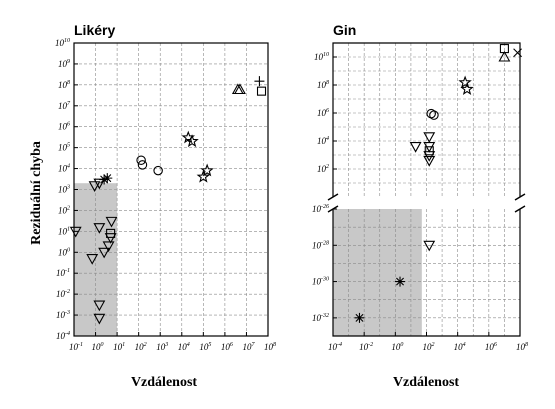 The width and height of the screenshot is (555, 409). I want to click on y-tick-label: 10⁵, so click(64, 148).